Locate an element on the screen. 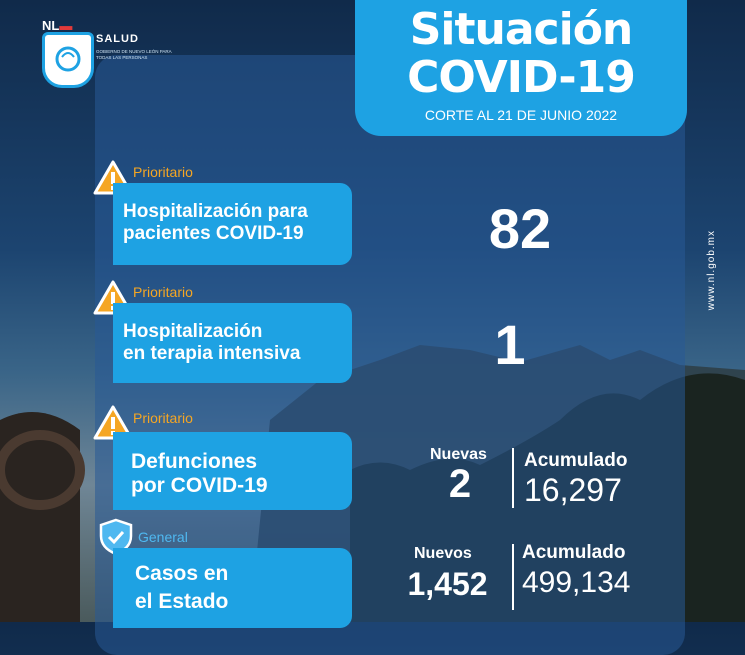 The width and height of the screenshot is (745, 655). indicator-card-deaths: Defunciones por COVID-19 is located at coordinates (232, 471).